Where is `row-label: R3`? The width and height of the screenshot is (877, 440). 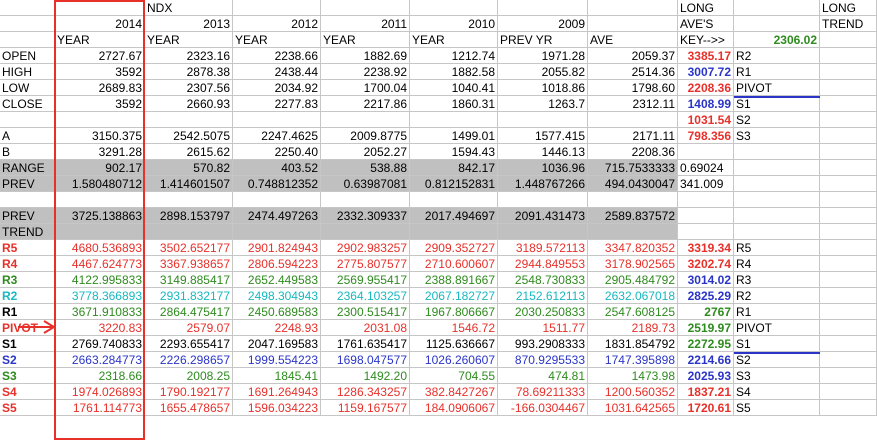 row-label: R3 is located at coordinates (27, 280).